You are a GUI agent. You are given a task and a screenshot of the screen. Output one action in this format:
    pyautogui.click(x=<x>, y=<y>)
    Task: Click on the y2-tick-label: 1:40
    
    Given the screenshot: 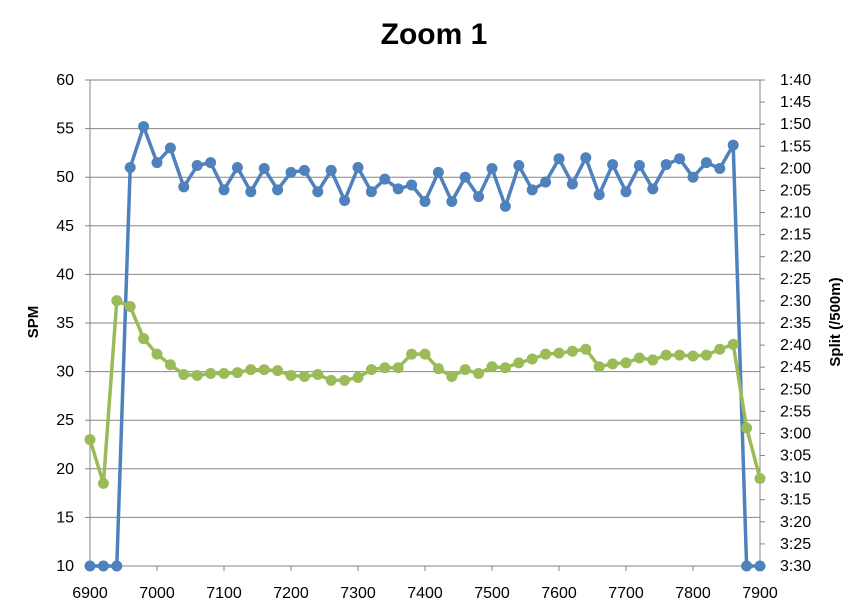 What is the action you would take?
    pyautogui.click(x=795, y=80)
    